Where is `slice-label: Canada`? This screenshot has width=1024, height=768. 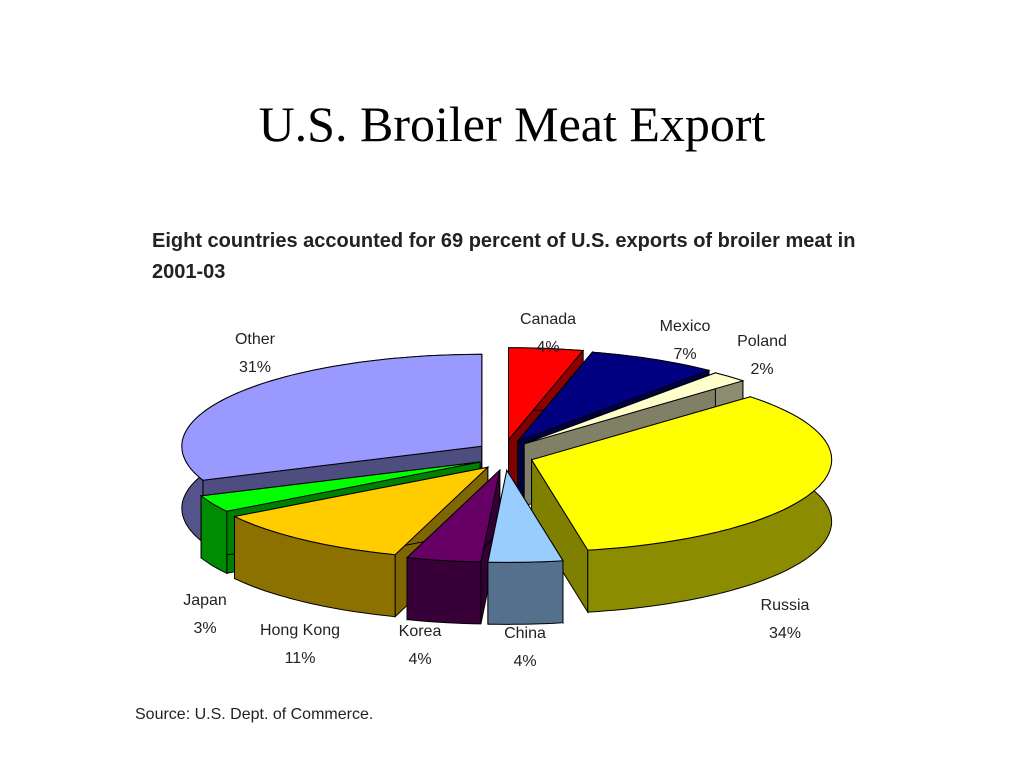 slice-label: Canada is located at coordinates (548, 319).